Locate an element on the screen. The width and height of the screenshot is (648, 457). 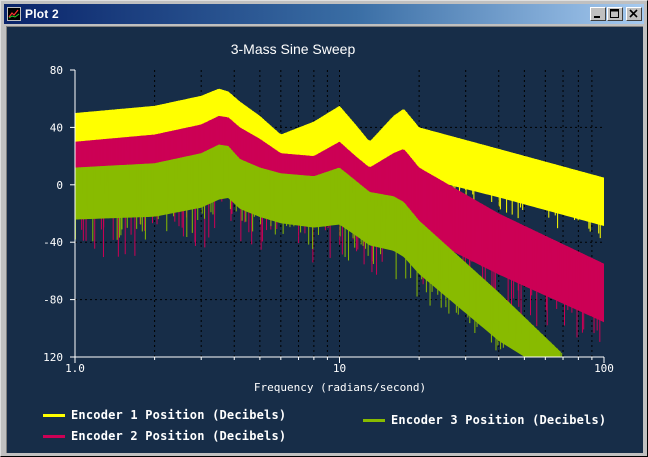
title-bar: Plot 2 is located at coordinates (324, 14).